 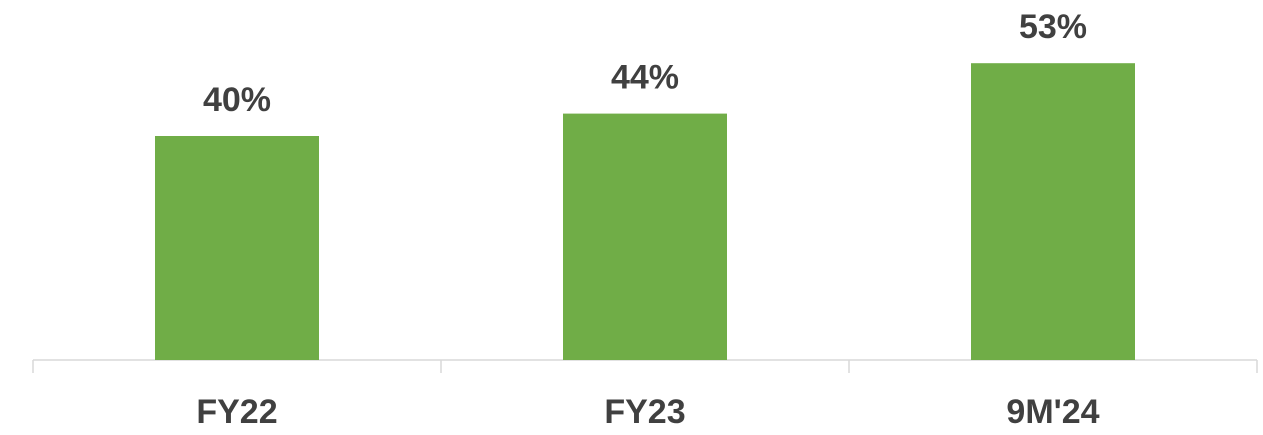 What do you see at coordinates (1053, 27) in the screenshot?
I see `value-label: 53%` at bounding box center [1053, 27].